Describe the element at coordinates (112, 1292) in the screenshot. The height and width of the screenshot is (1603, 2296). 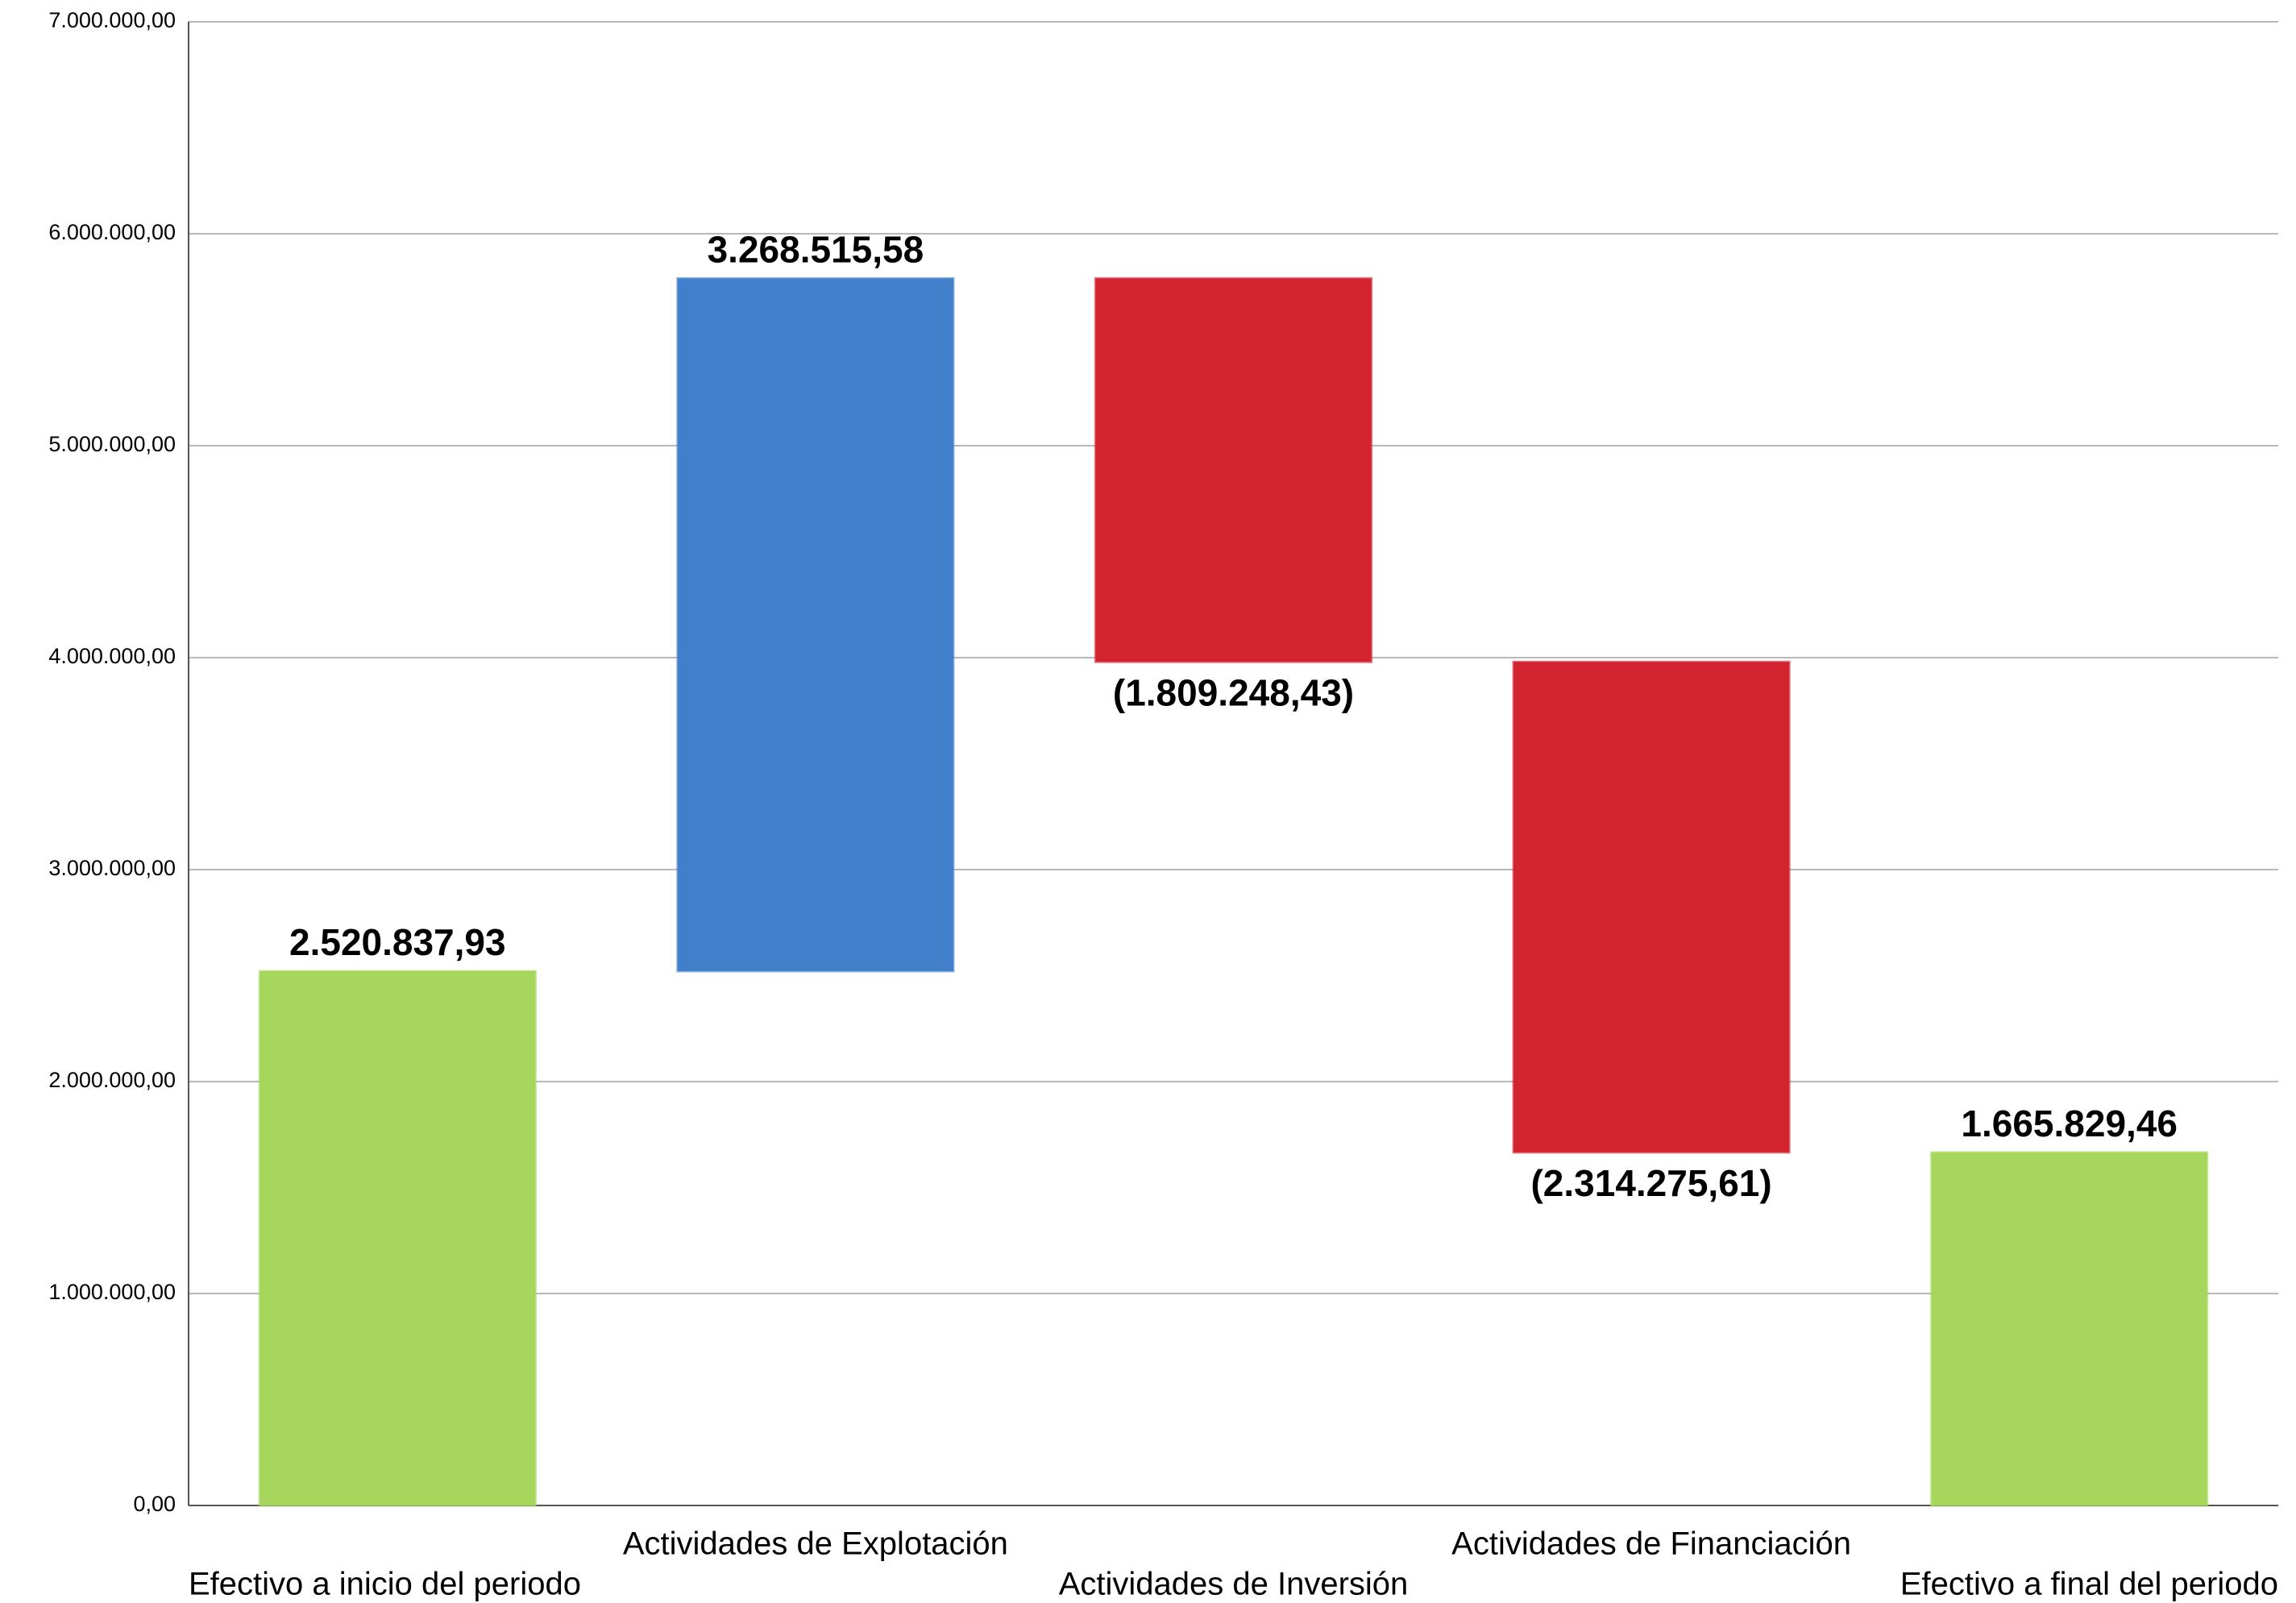
I see `y-tick-label: 1.000.000,00` at that location.